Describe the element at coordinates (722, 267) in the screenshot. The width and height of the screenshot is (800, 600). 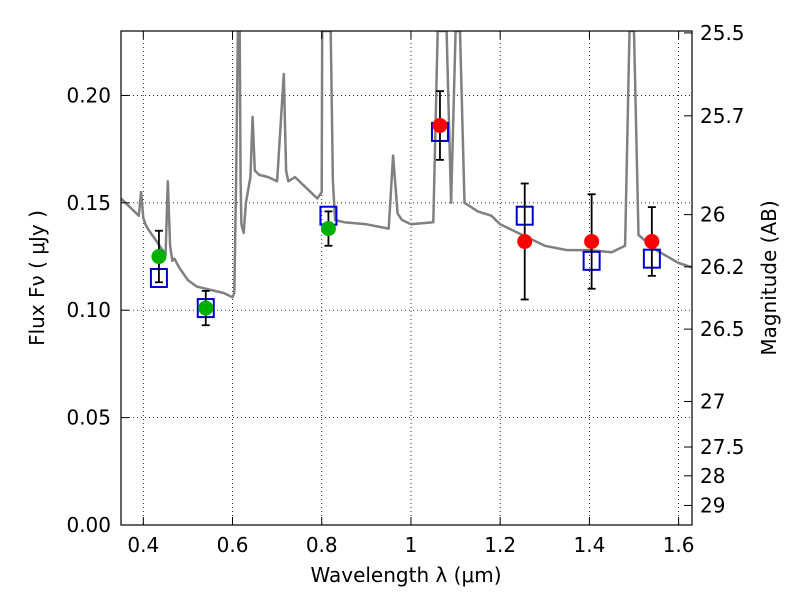
I see `right-tick-label: 26.2` at that location.